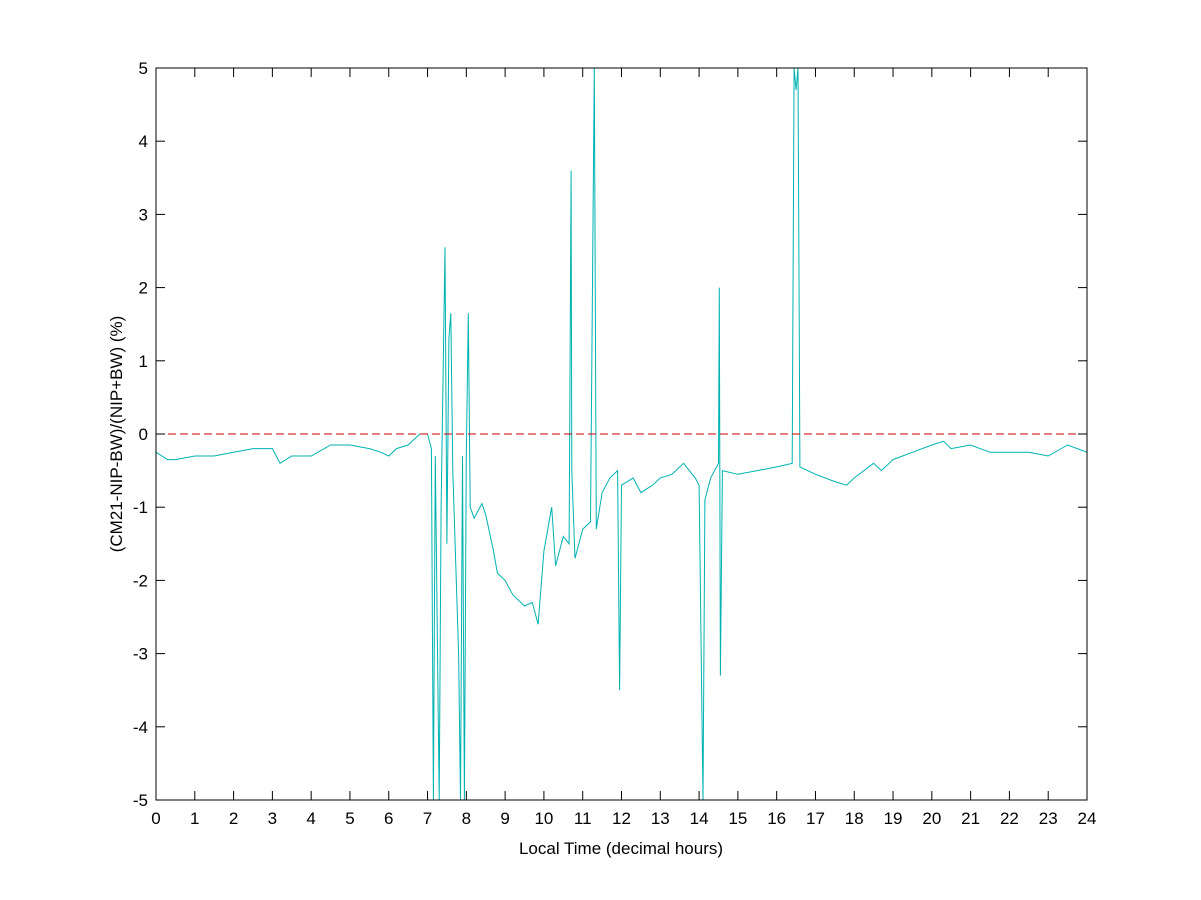 The width and height of the screenshot is (1201, 900). What do you see at coordinates (970, 818) in the screenshot?
I see `x-tick-label: 21` at bounding box center [970, 818].